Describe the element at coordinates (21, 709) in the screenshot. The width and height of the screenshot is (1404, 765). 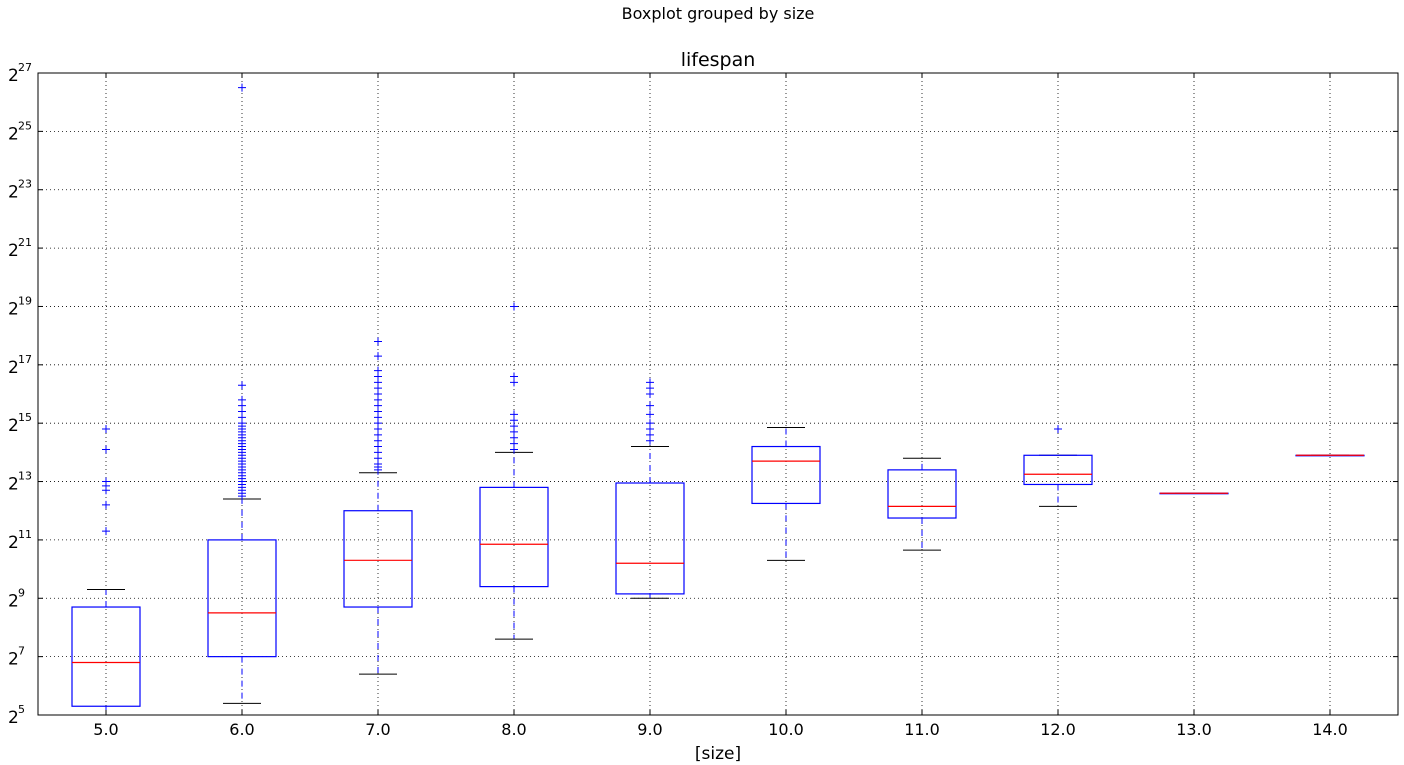
I see `y-tick-label-exponent: 5` at that location.